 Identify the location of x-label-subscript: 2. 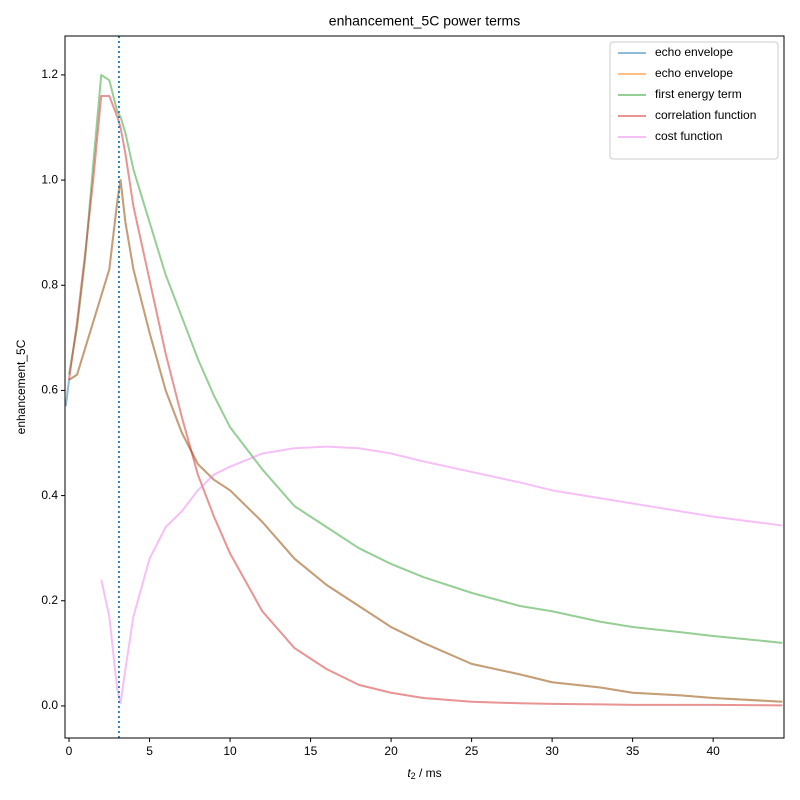
(413, 776).